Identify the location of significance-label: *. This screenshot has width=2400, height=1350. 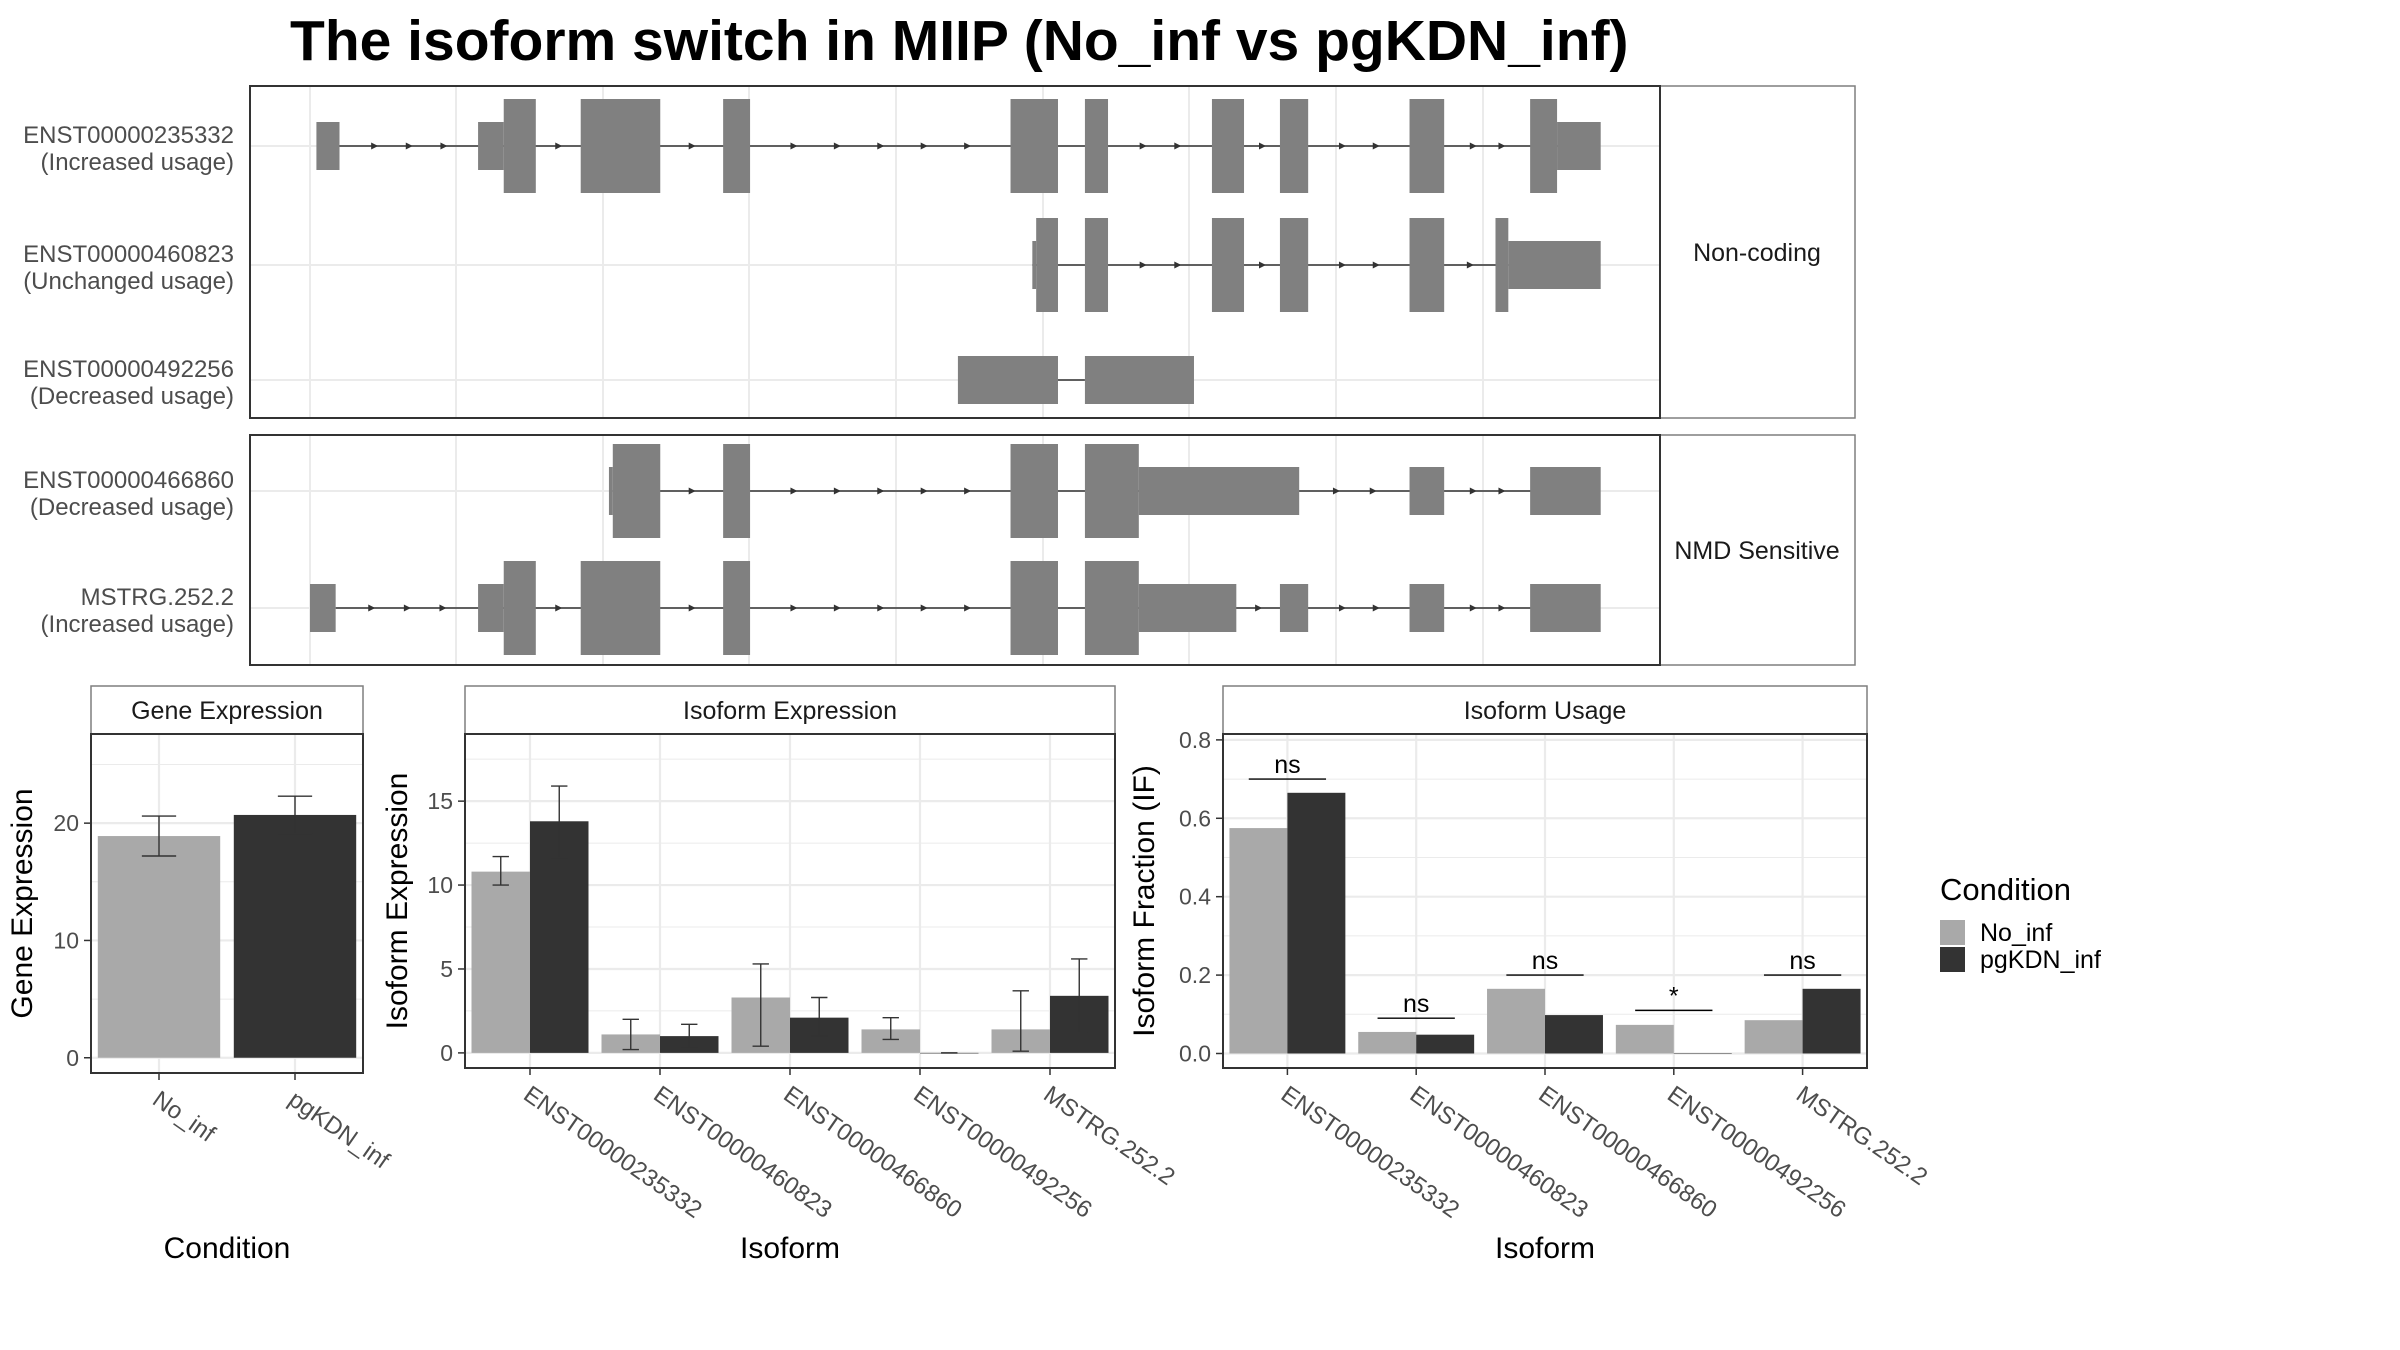
(1674, 996).